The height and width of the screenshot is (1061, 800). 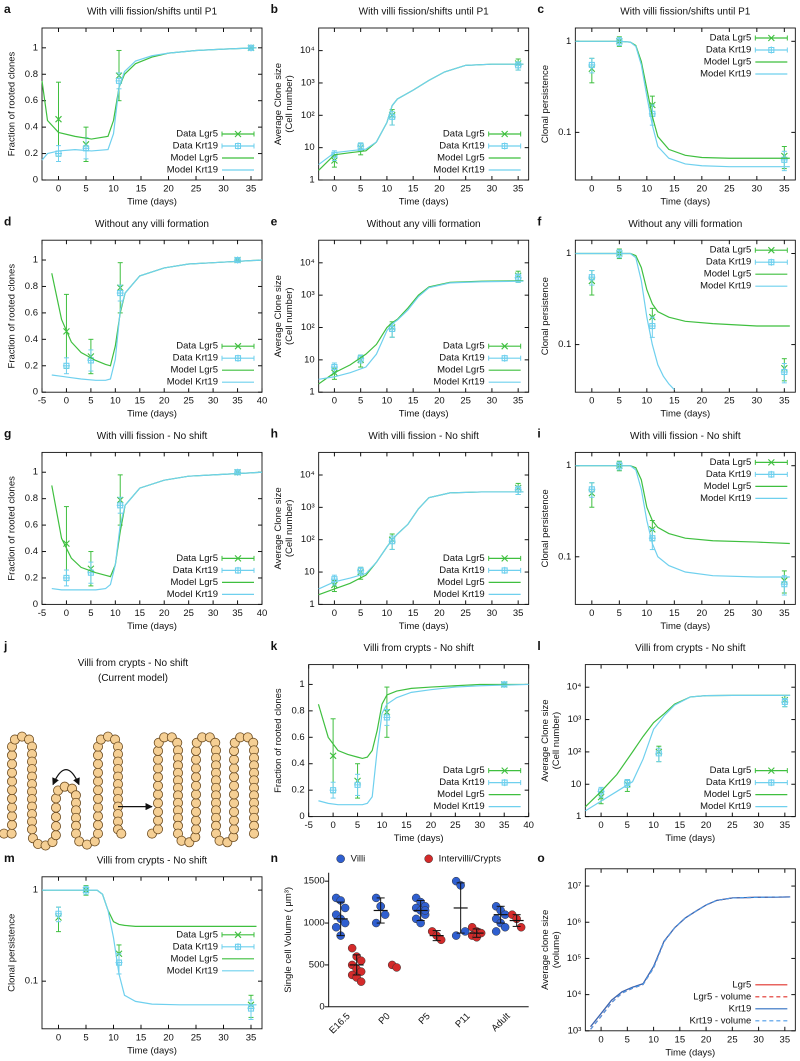 I want to click on y-tick-label: 10⁵, so click(x=574, y=958).